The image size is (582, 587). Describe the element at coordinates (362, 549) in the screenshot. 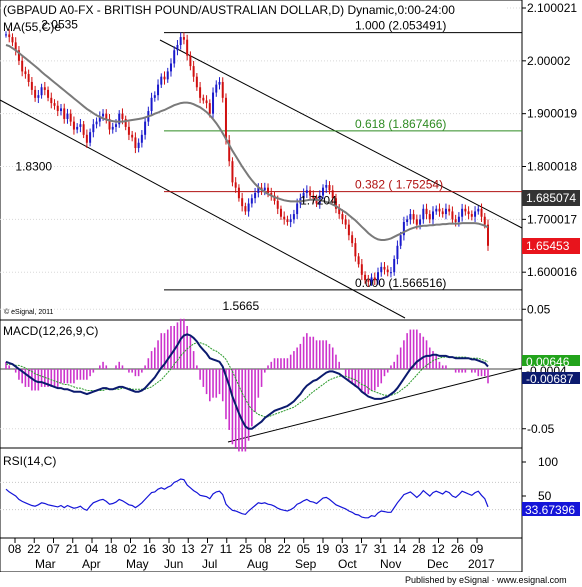

I see `date-tick-label: 17` at that location.